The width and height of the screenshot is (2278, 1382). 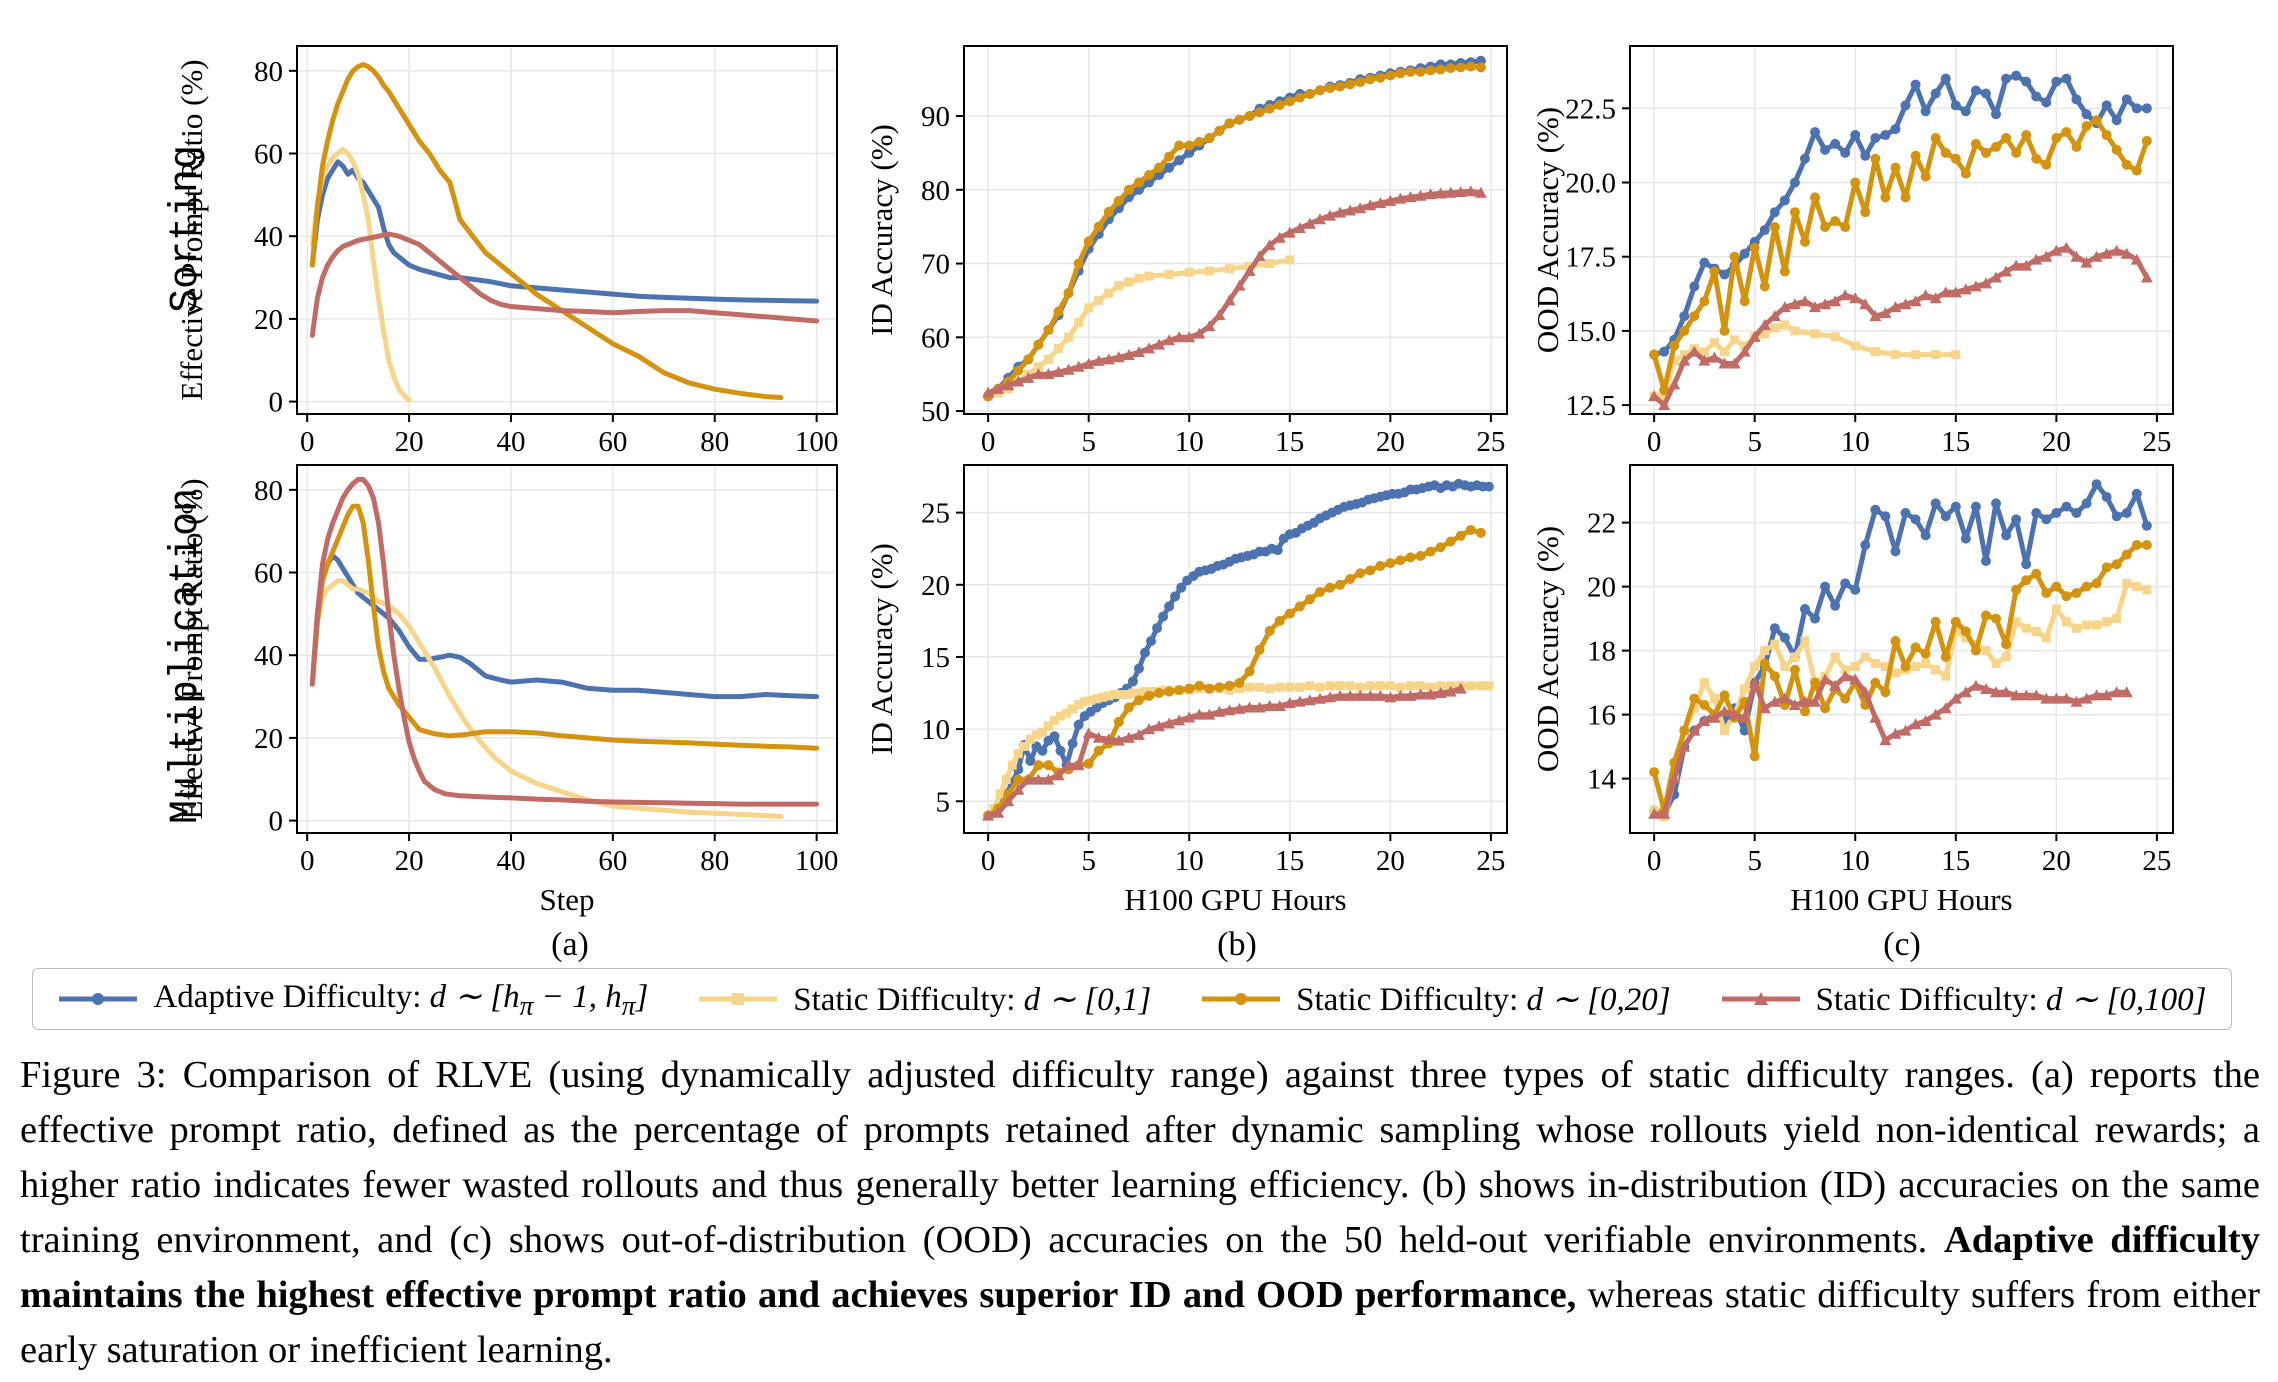 I want to click on axes-frame, so click(x=1901, y=649).